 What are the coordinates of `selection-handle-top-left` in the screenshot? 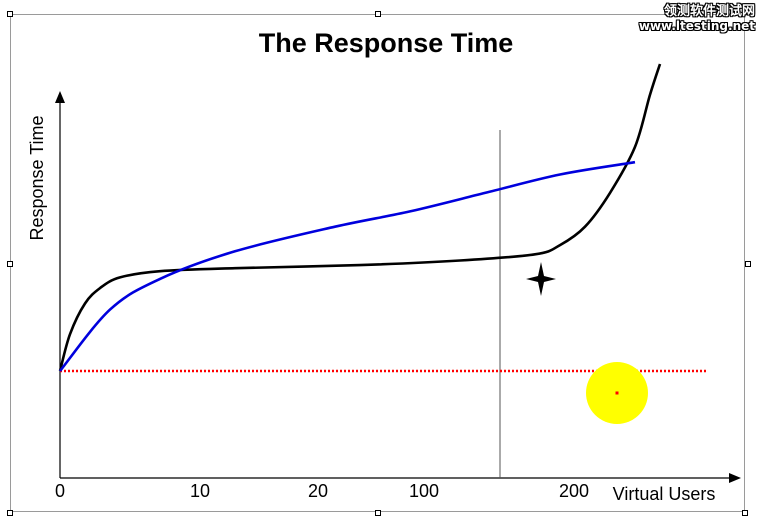 It's located at (10, 14).